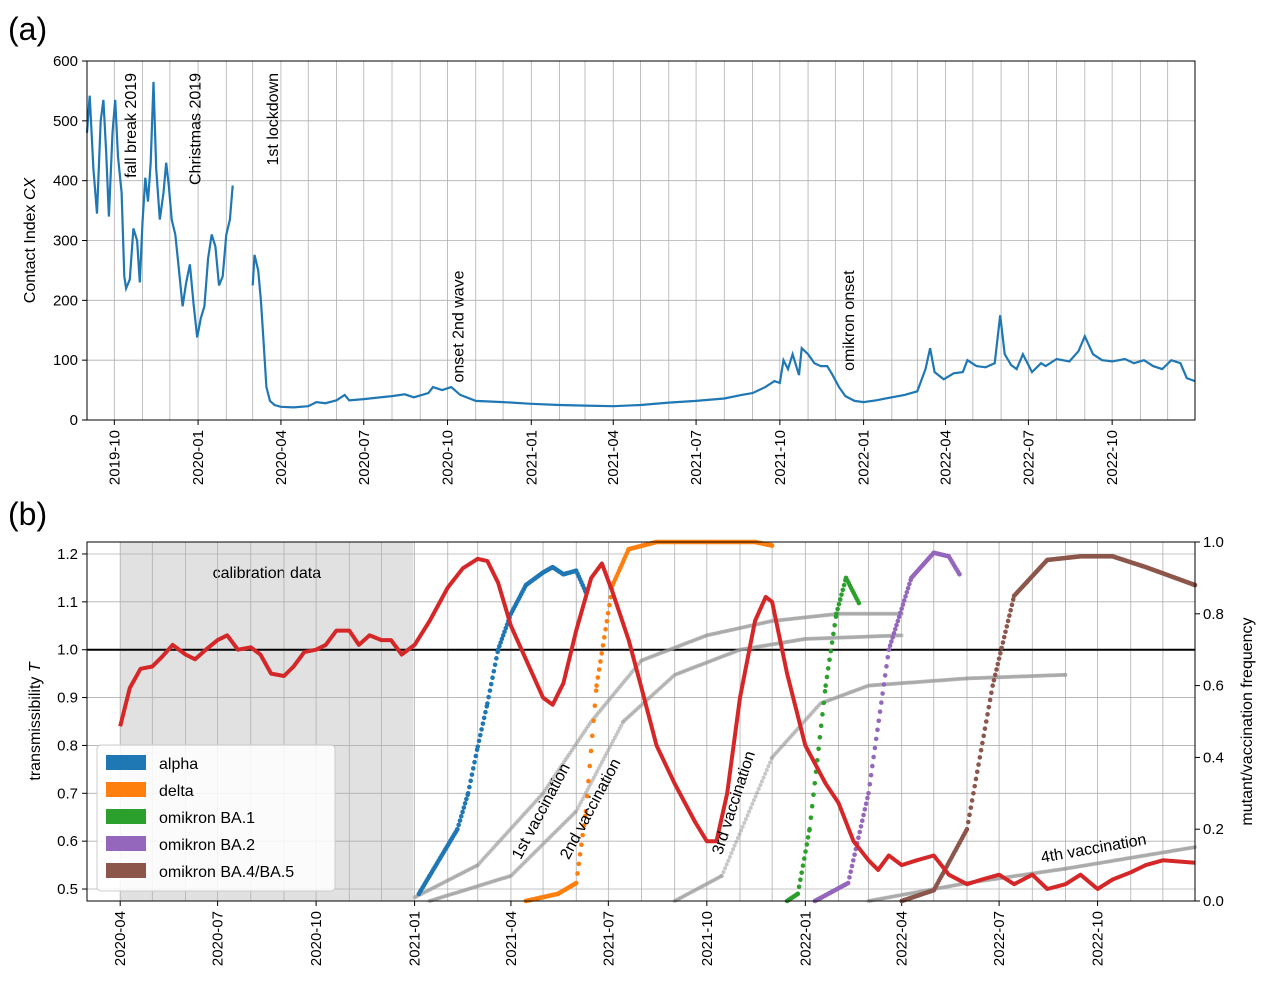 This screenshot has width=1262, height=986. Describe the element at coordinates (65, 360) in the screenshot. I see `panel-a-ytick-label: 100` at that location.